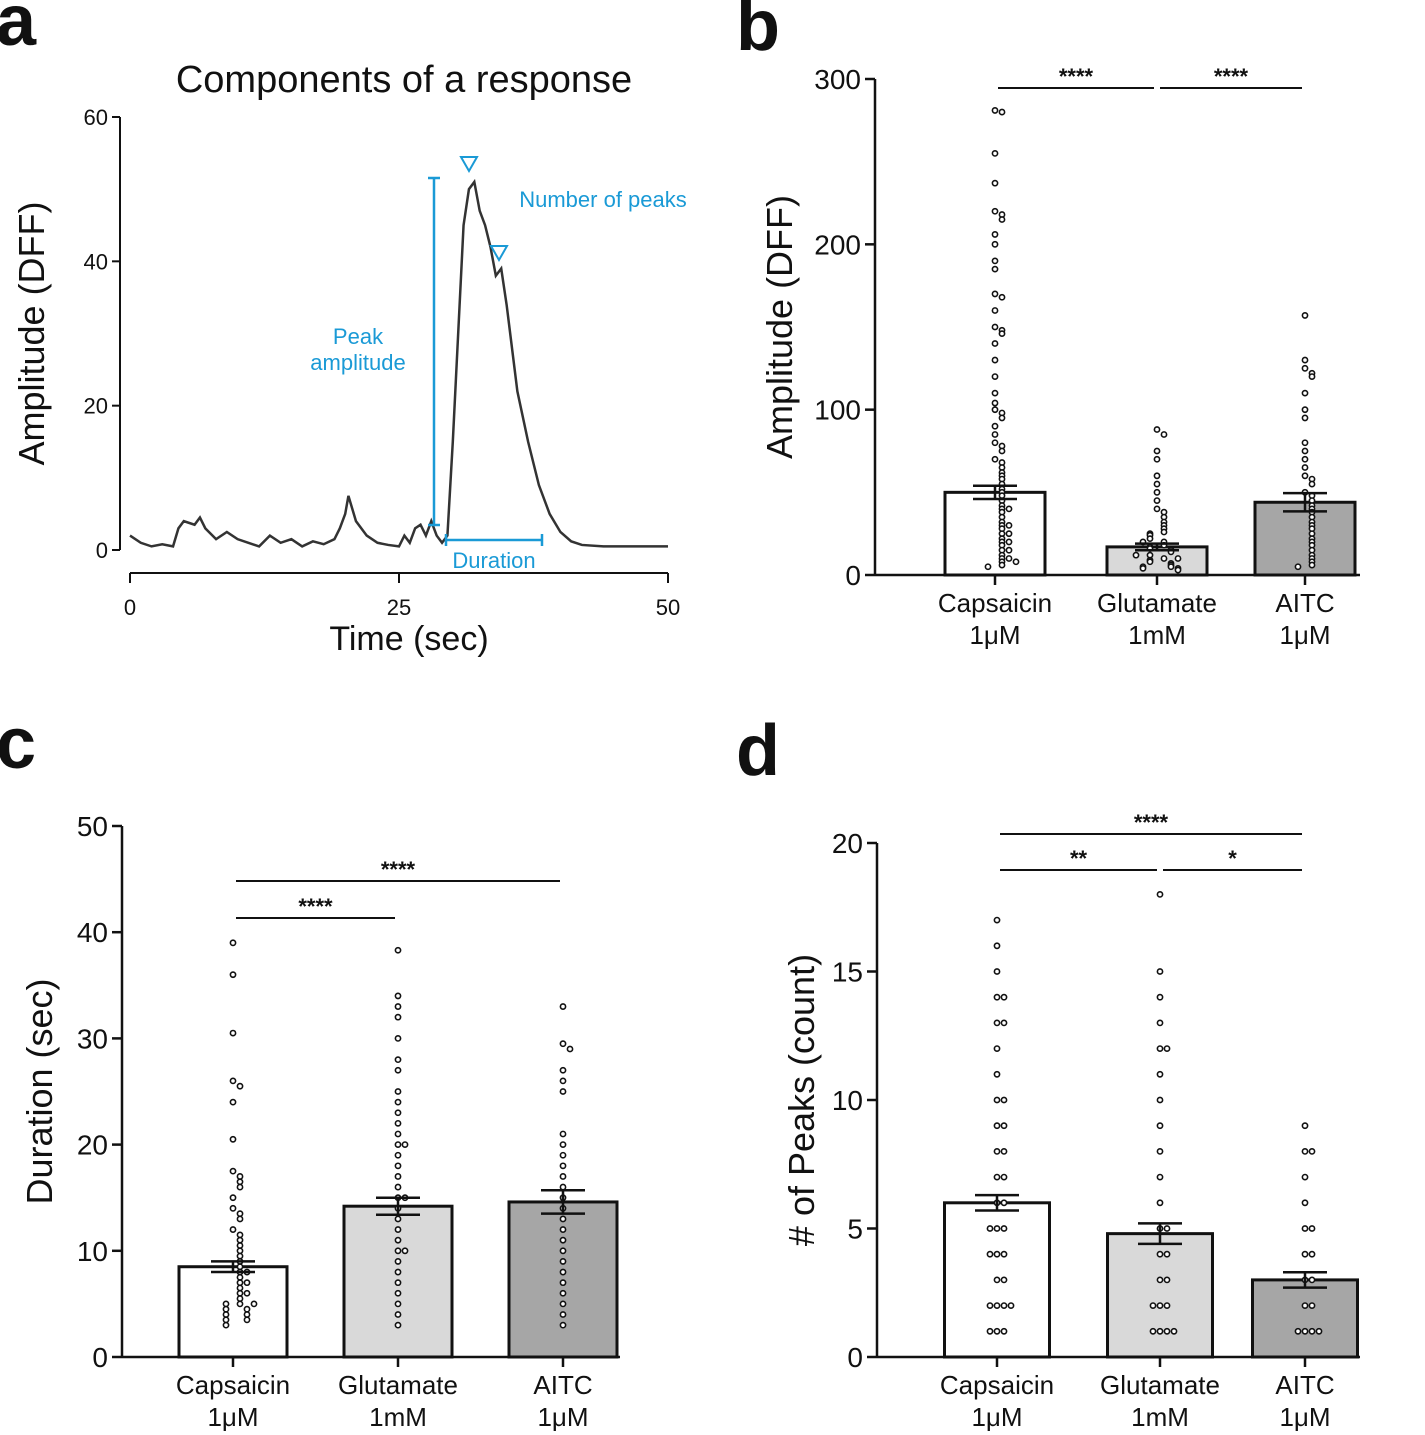 This screenshot has width=1425, height=1435. I want to click on panel-letter: b, so click(758, 33).